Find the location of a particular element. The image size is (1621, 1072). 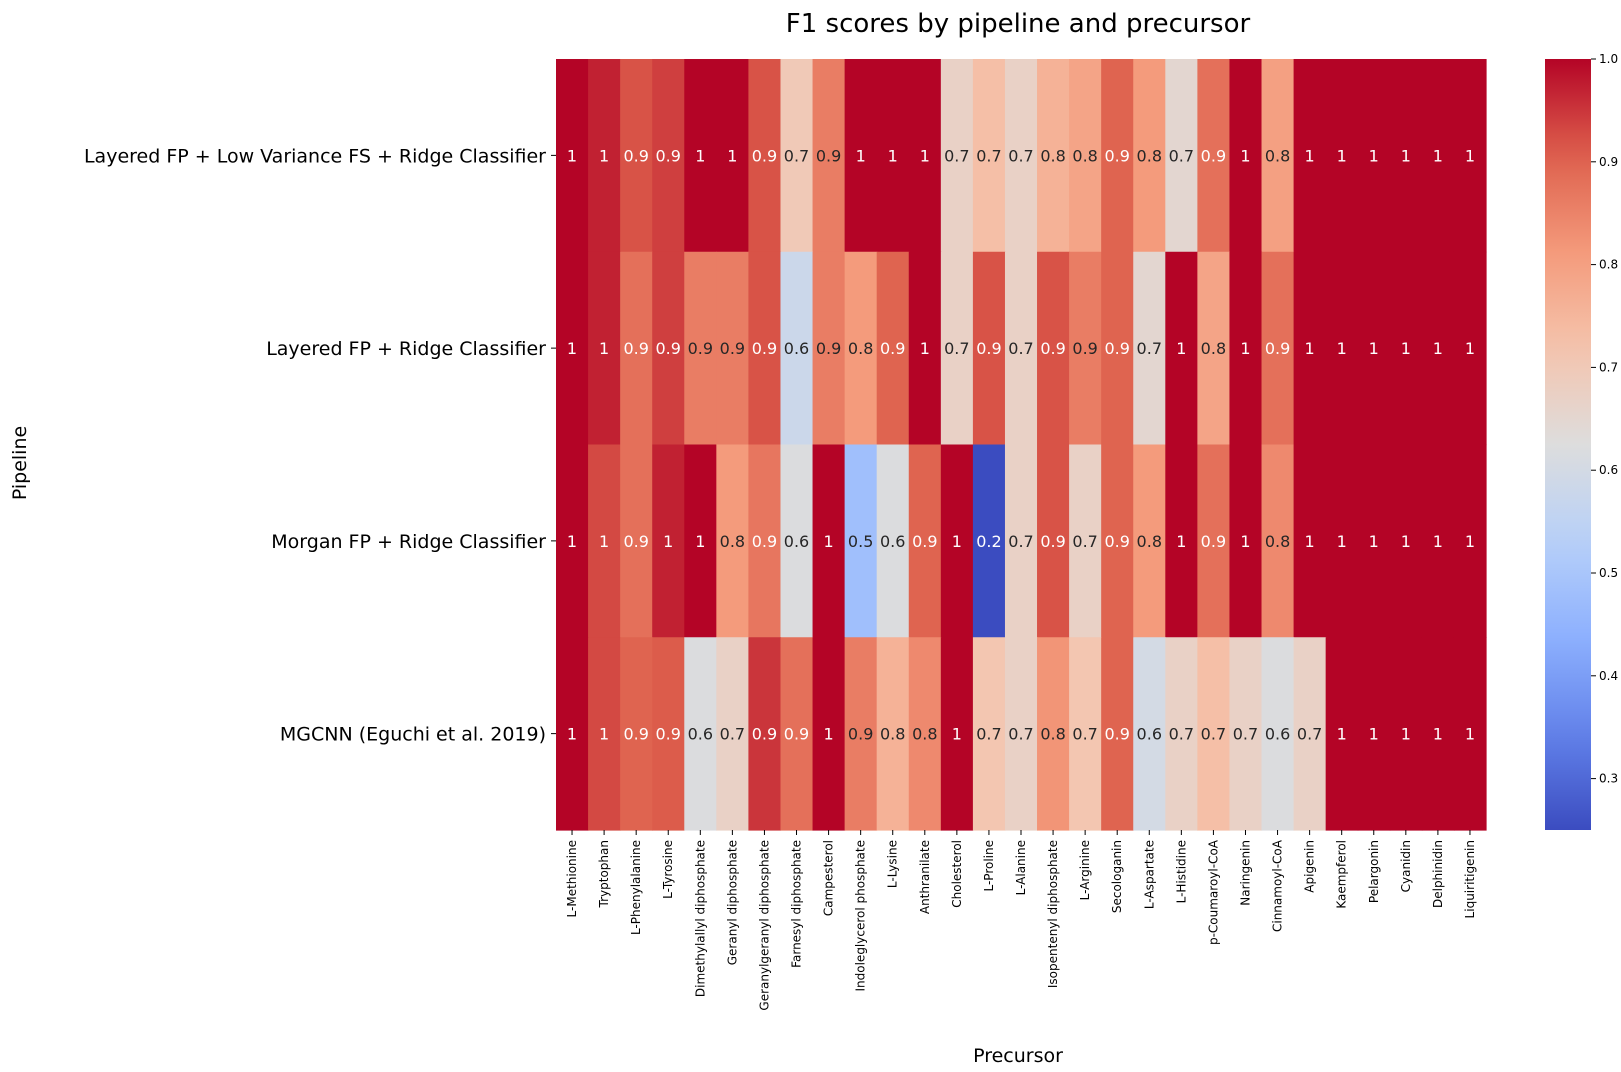

x-tick-label: Pelargonin is located at coordinates (1374, 871).